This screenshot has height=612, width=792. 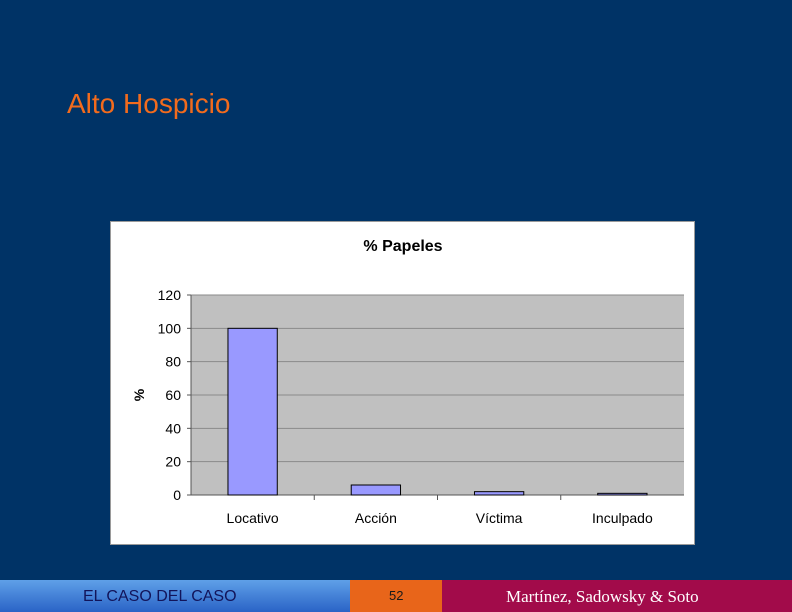 I want to click on y-axis-label: %, so click(x=139, y=394).